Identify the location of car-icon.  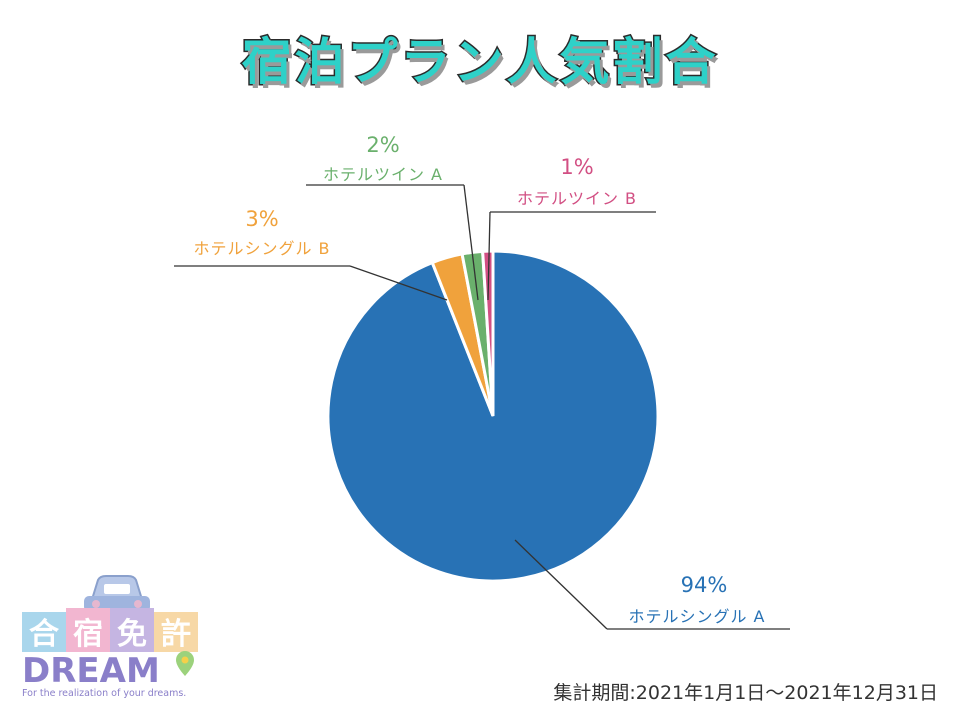
(117, 593).